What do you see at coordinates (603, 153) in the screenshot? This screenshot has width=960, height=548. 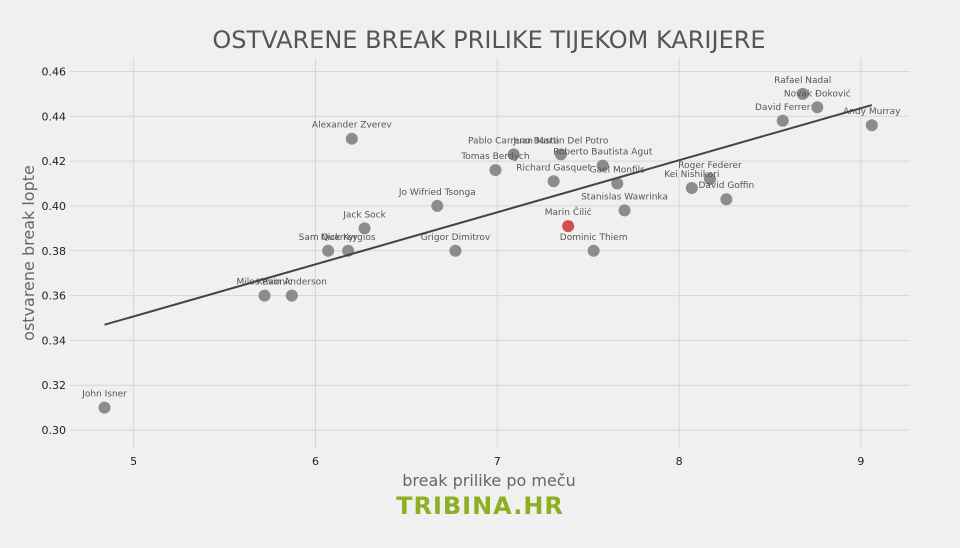 I see `point-label: Roberto Bautista Agut` at bounding box center [603, 153].